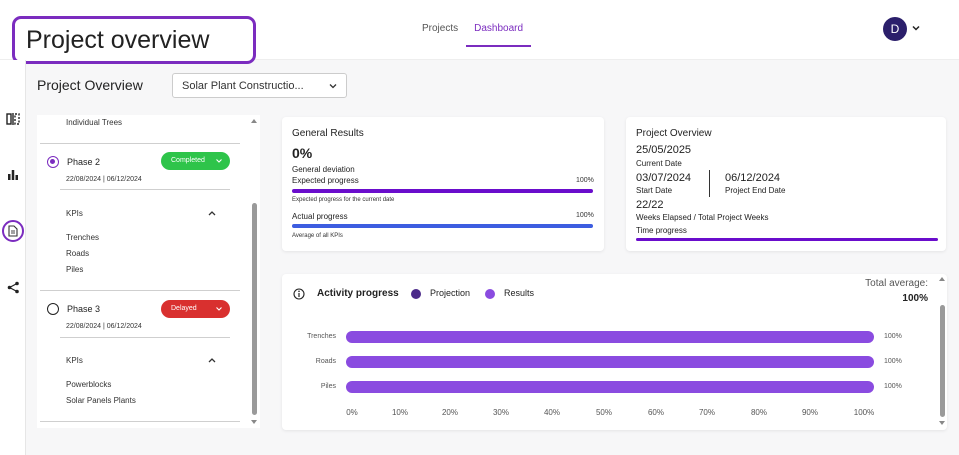 The image size is (959, 455). Describe the element at coordinates (321, 336) in the screenshot. I see `category-label: Trenches` at that location.